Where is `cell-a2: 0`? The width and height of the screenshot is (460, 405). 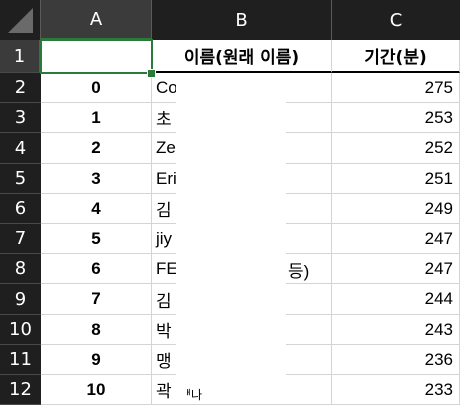
cell-a2: 0 is located at coordinates (96, 88).